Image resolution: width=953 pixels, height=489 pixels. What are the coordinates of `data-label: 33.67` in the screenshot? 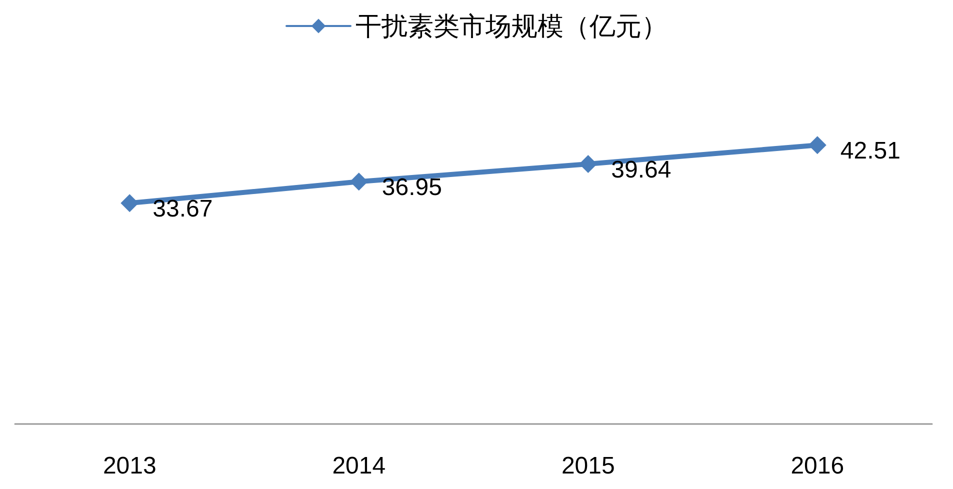 It's located at (182, 209).